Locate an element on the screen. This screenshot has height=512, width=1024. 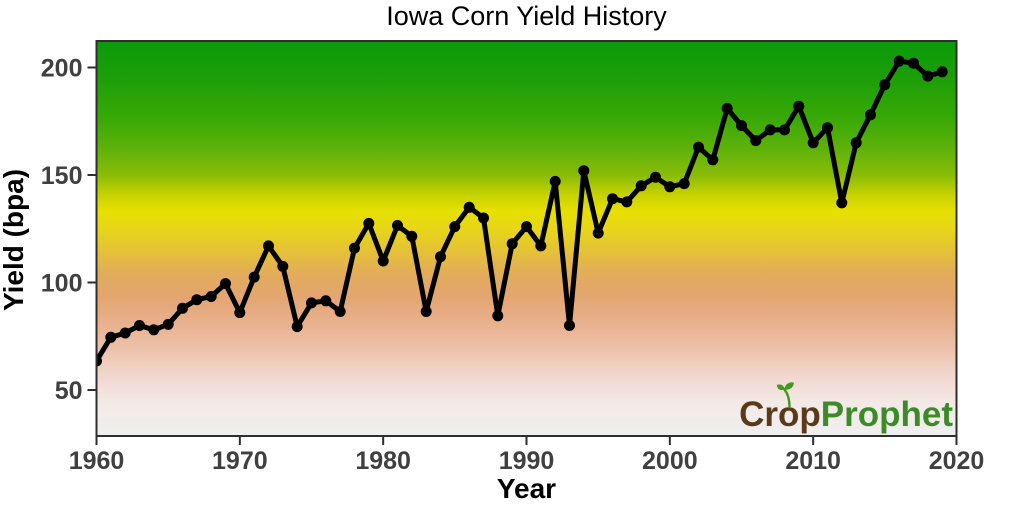
data-point-1987 is located at coordinates (483, 218).